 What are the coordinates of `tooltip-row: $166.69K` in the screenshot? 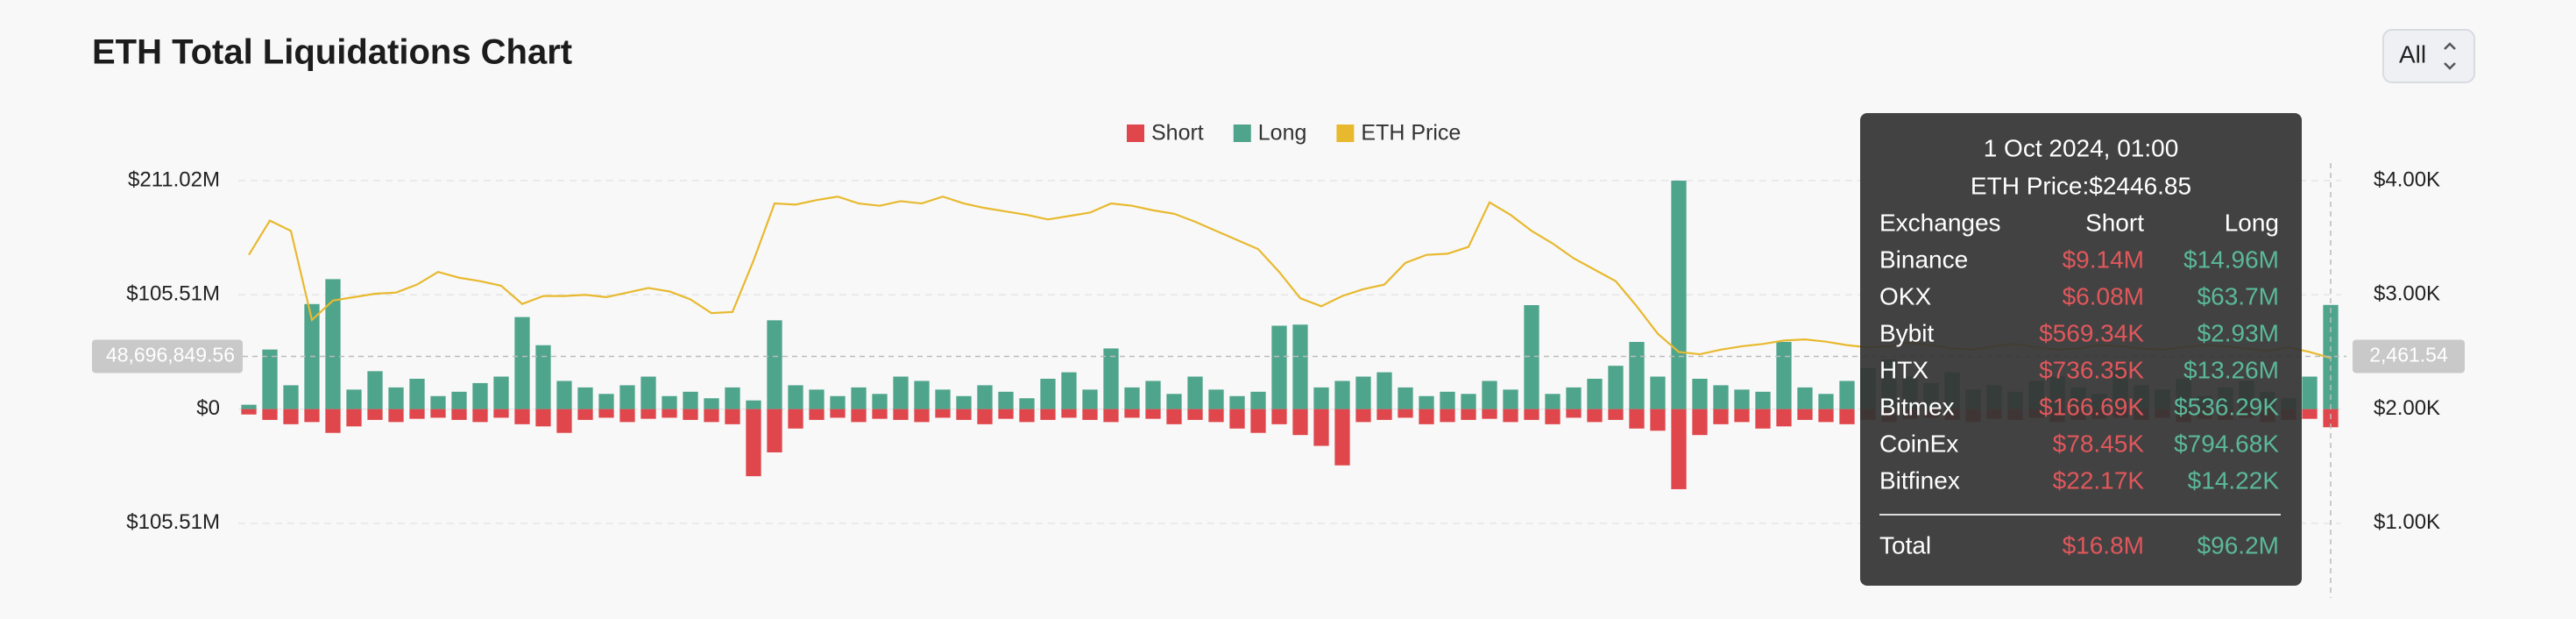 It's located at (2091, 406).